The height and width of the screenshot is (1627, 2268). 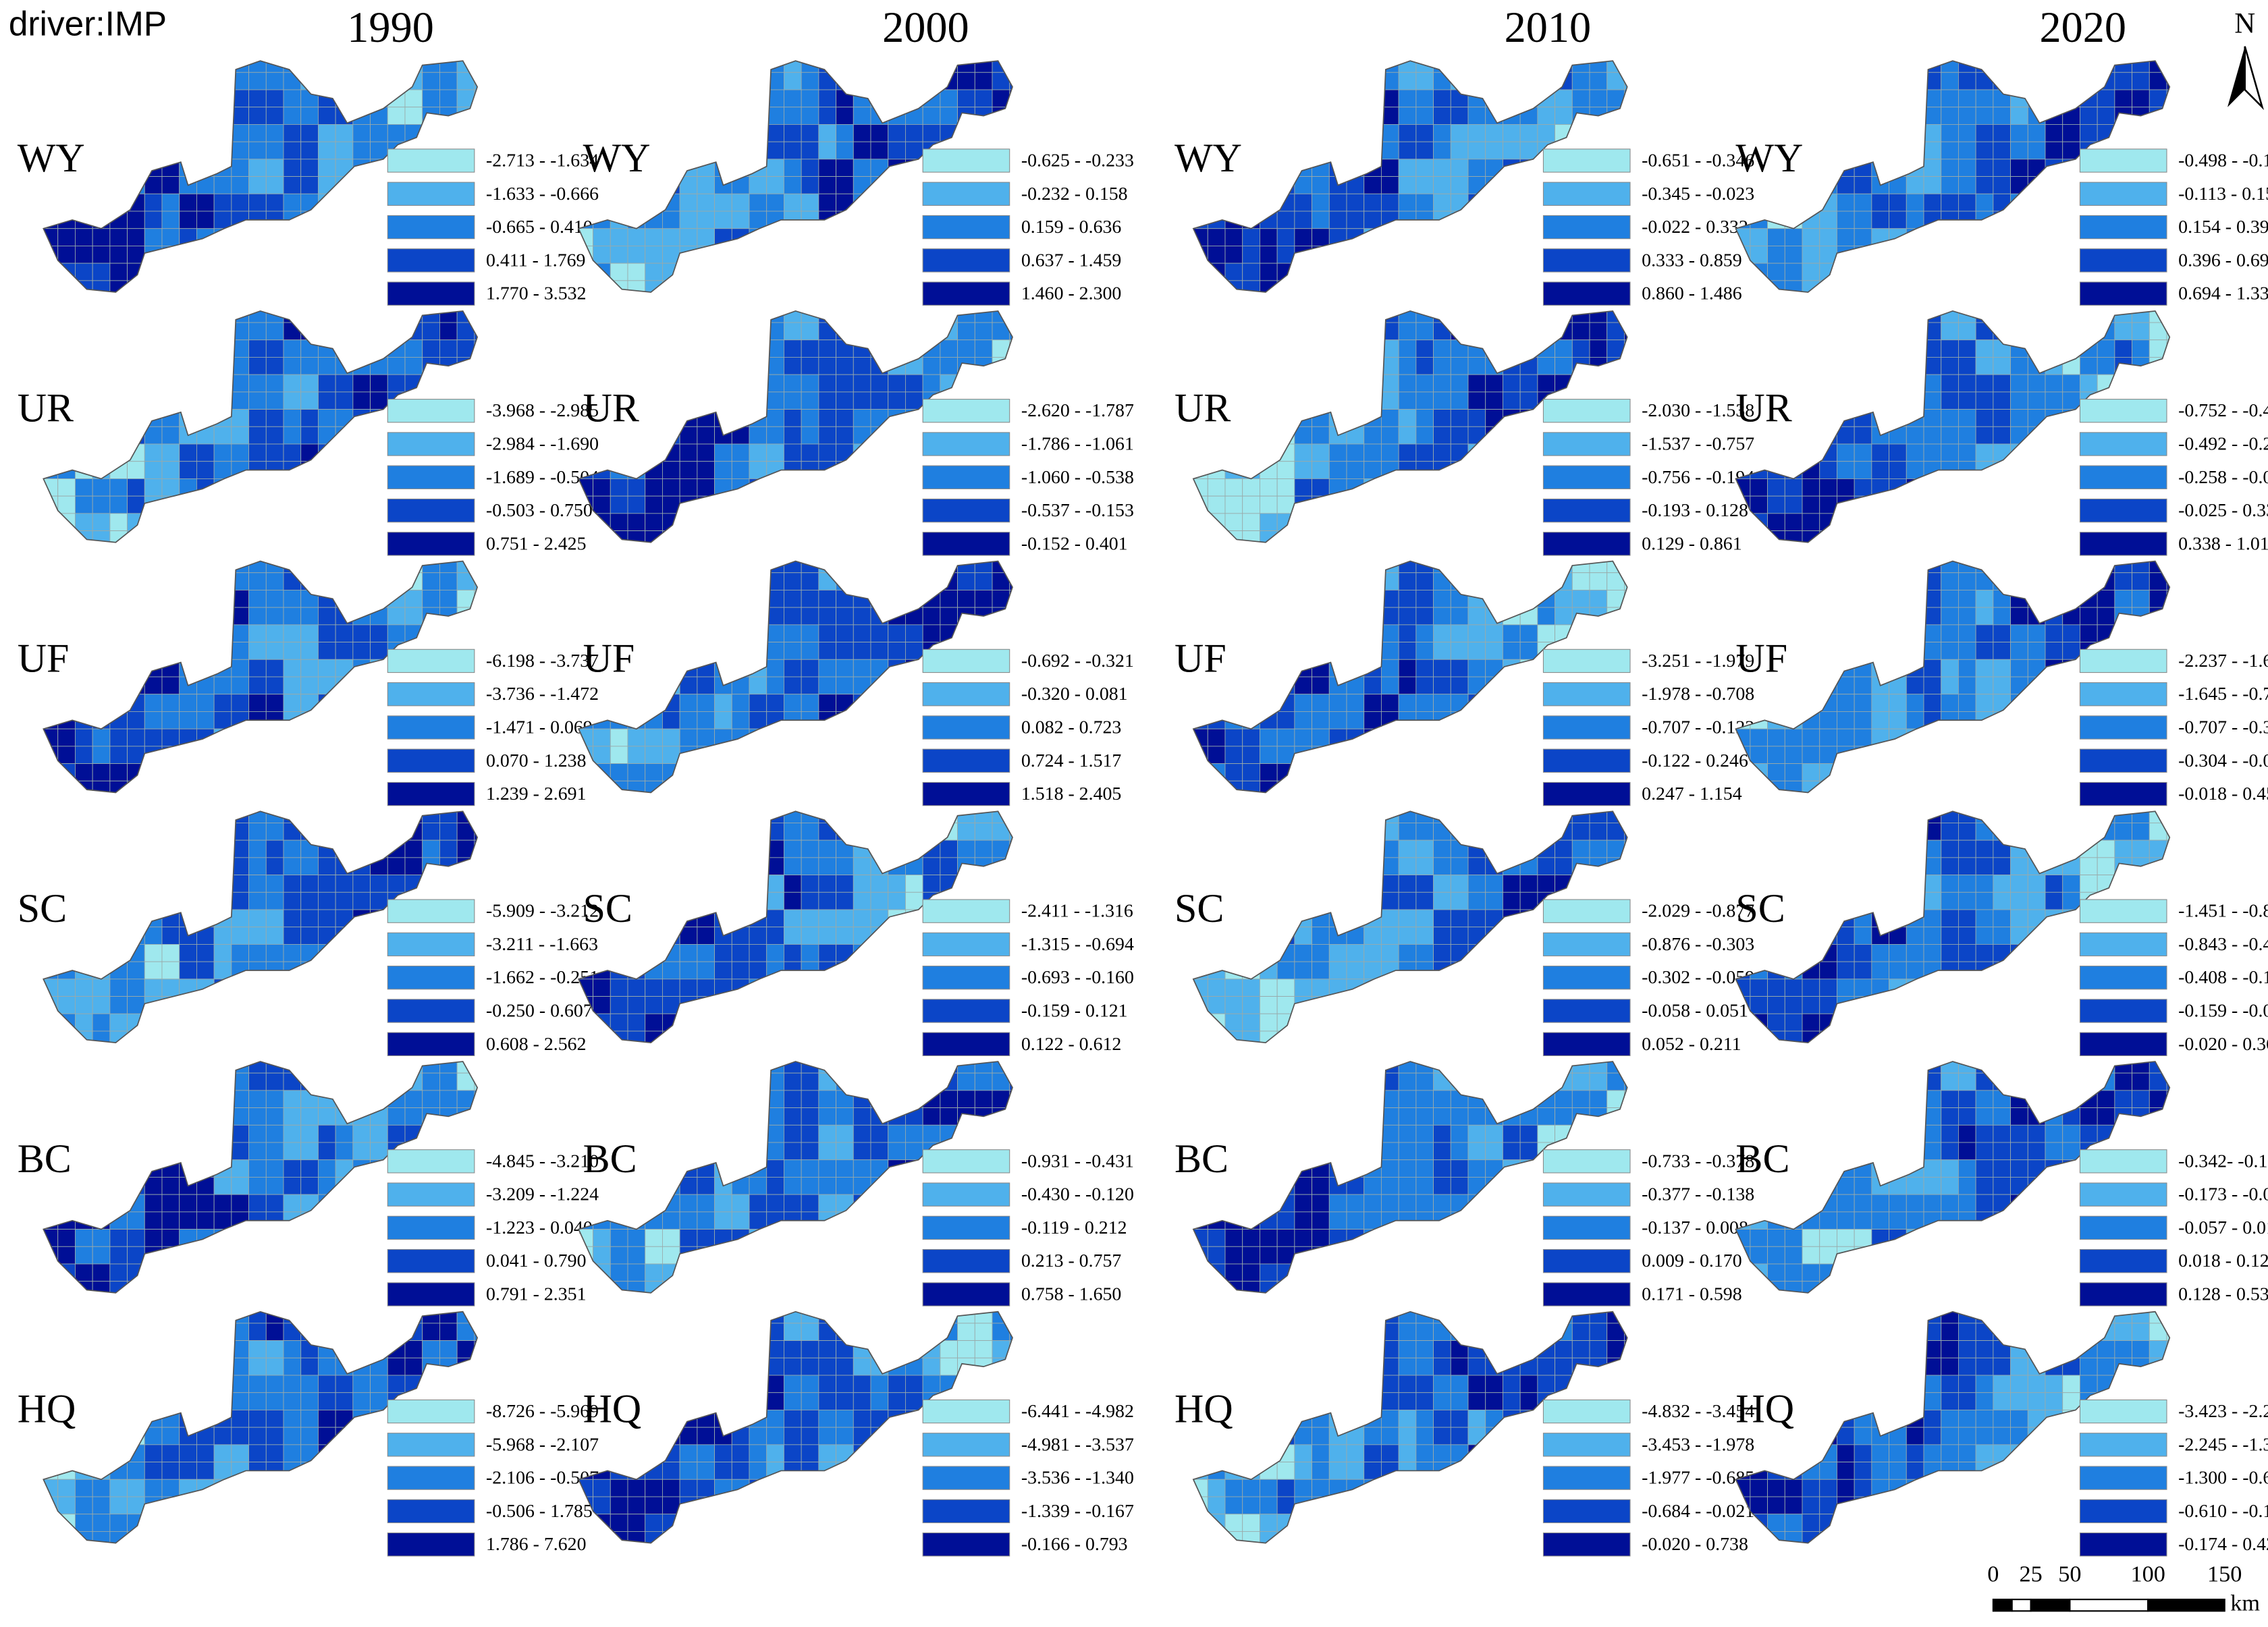 I want to click on region-outline, so click(x=1410, y=176).